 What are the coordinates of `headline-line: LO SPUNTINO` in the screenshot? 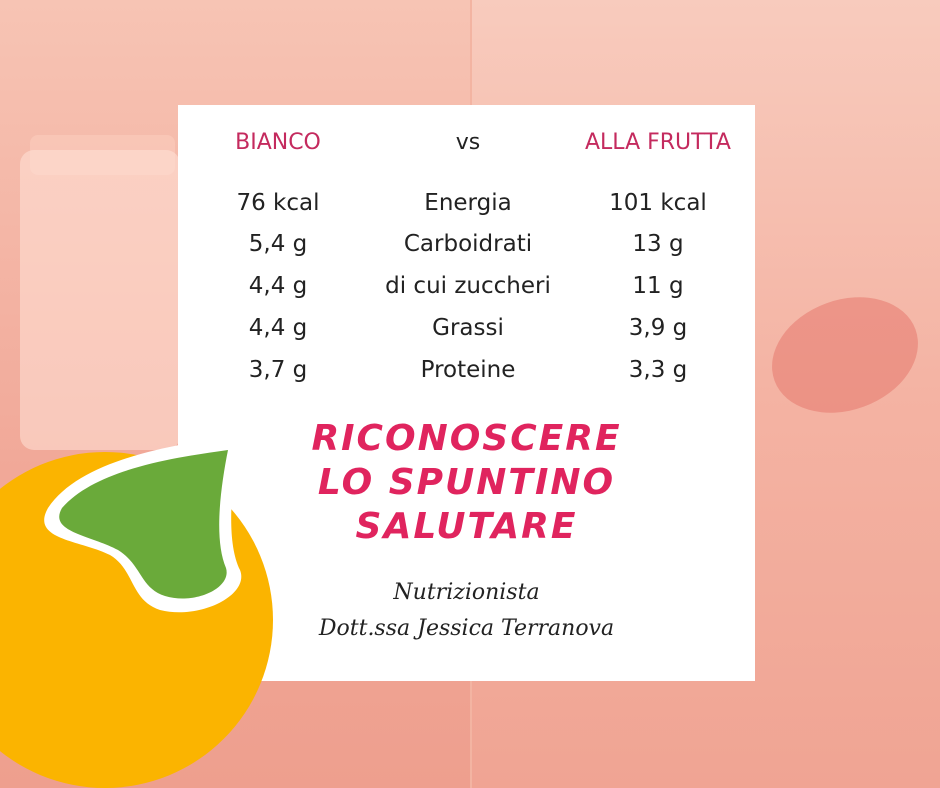 It's located at (466, 482).